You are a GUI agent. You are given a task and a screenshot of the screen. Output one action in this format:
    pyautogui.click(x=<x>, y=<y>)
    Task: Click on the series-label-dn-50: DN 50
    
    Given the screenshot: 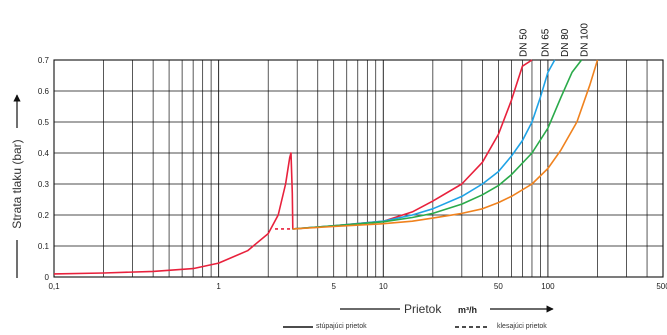 What is the action you would take?
    pyautogui.click(x=523, y=42)
    